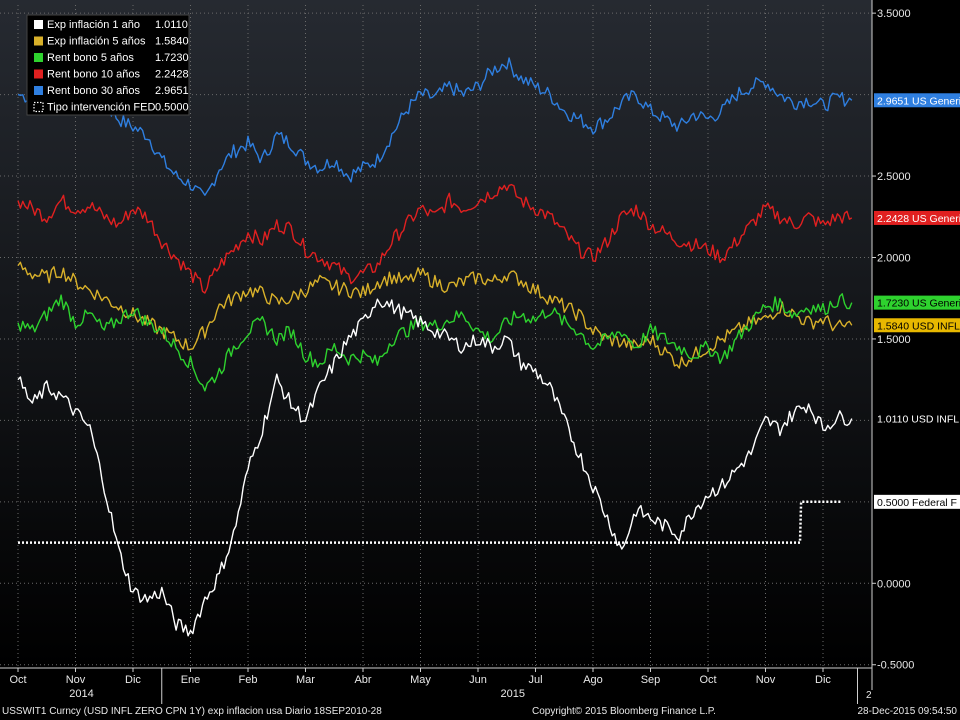 The image size is (960, 720). I want to click on y-tick-label: 0.0000, so click(894, 584).